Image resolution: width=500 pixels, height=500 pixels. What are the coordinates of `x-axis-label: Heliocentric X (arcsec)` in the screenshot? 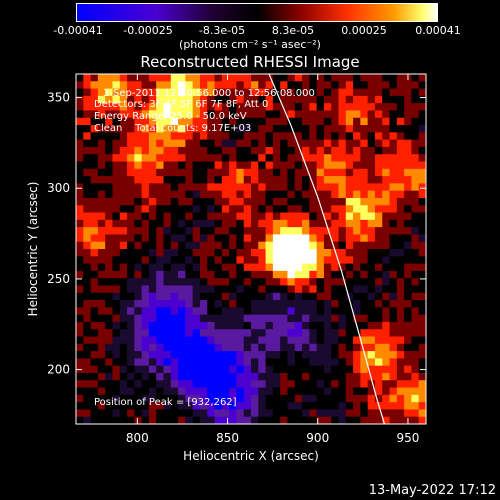 It's located at (251, 456).